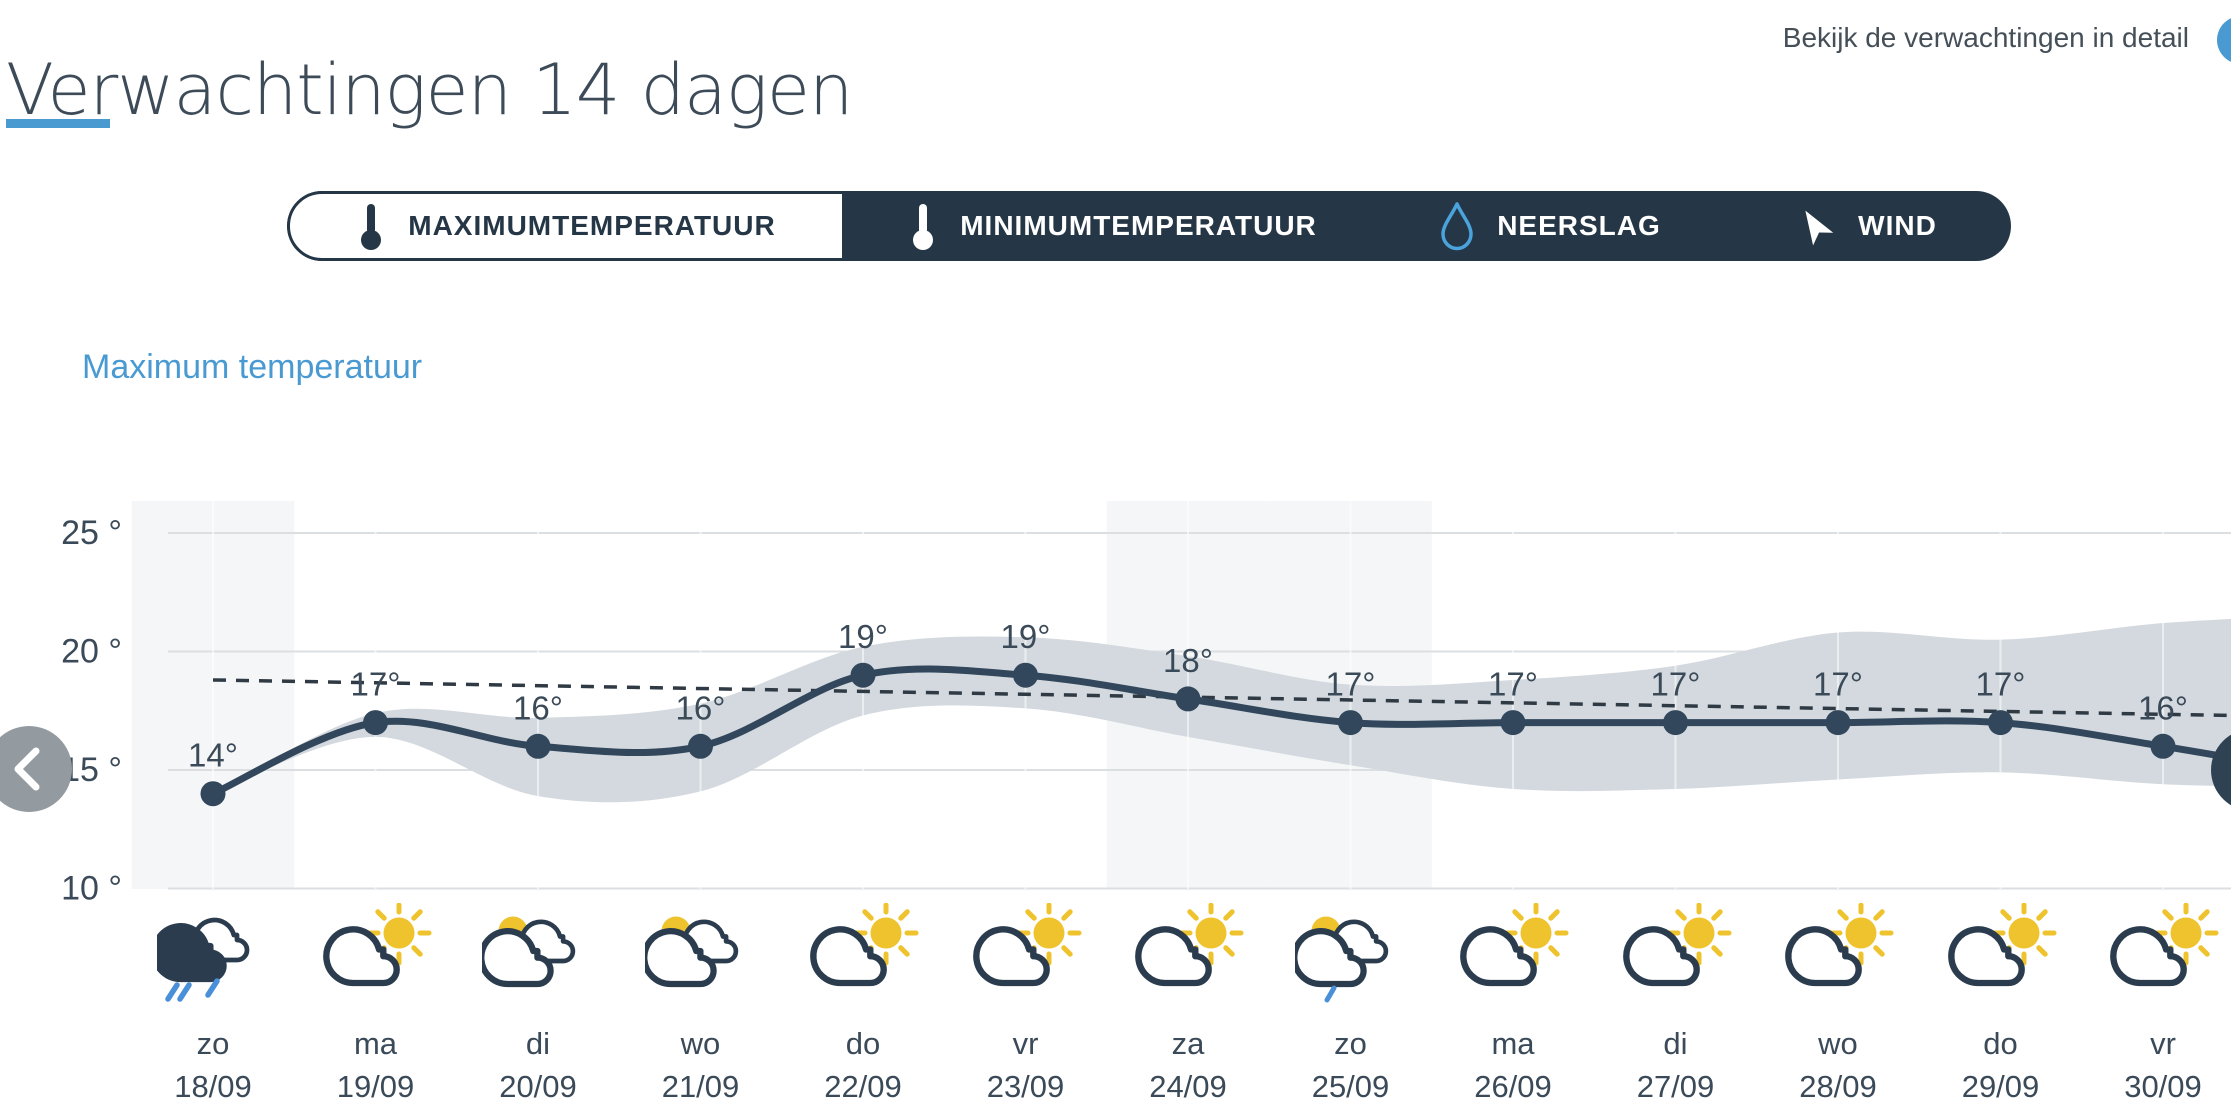 The image size is (2231, 1120). What do you see at coordinates (213, 755) in the screenshot?
I see `temperature-label: 14°` at bounding box center [213, 755].